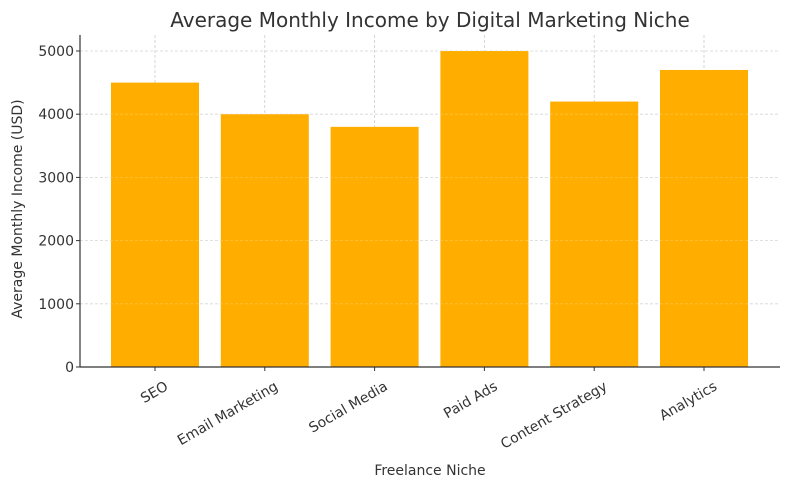  Describe the element at coordinates (554, 416) in the screenshot. I see `x-tick-label: Content Strategy` at that location.